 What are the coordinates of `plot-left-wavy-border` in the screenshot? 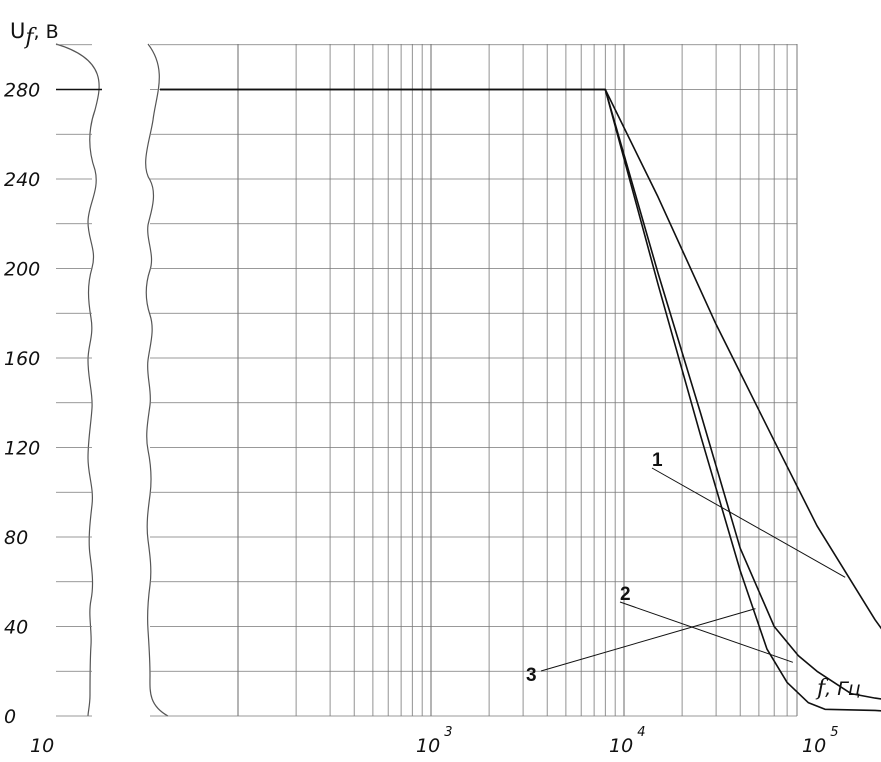 It's located at (157, 380).